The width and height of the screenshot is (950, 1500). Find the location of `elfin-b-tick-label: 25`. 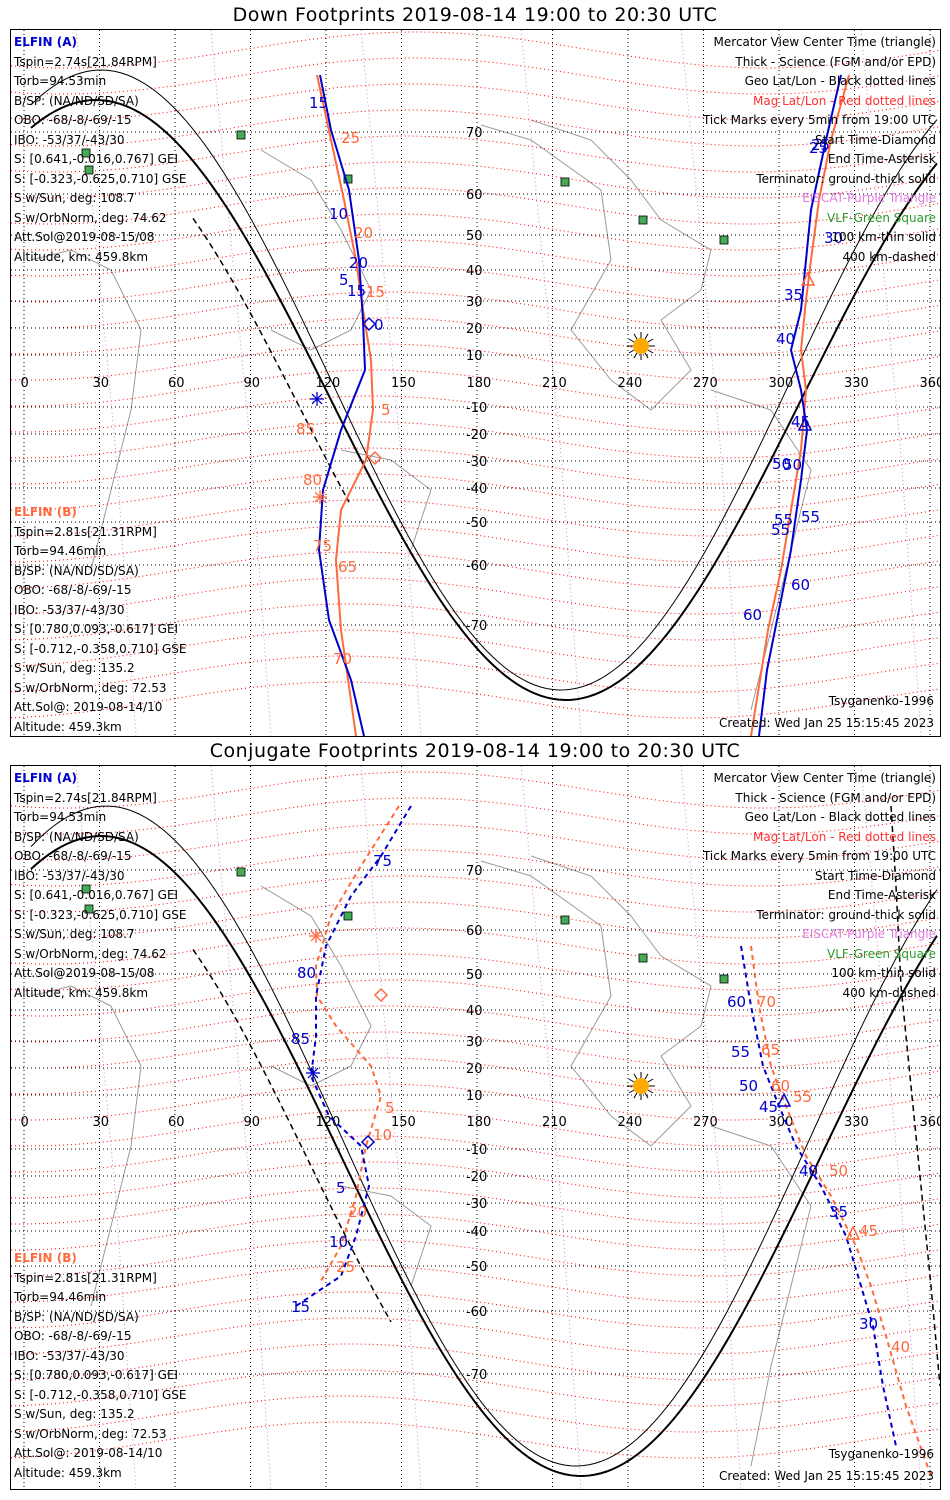

elfin-b-tick-label: 25 is located at coordinates (350, 138).